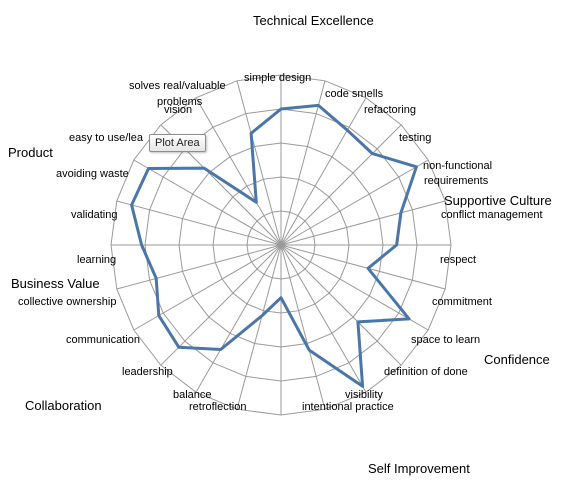  What do you see at coordinates (218, 407) in the screenshot?
I see `label-retroflection: retroflection` at bounding box center [218, 407].